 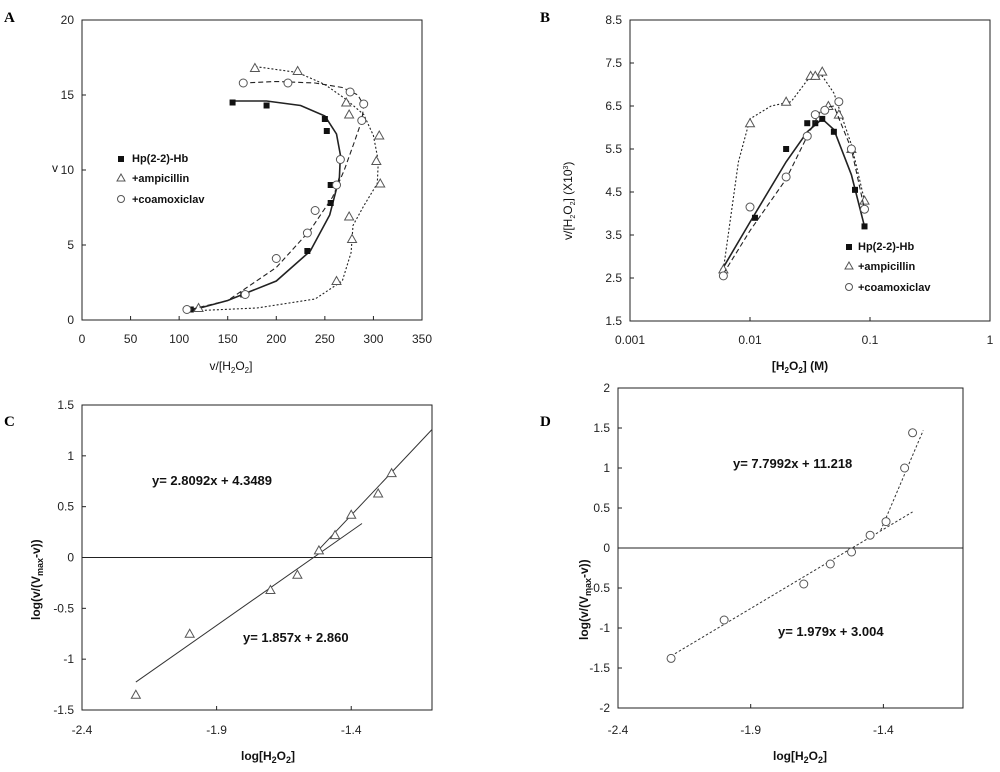 What do you see at coordinates (870, 340) in the screenshot?
I see `x-tick-label: 0.1` at bounding box center [870, 340].